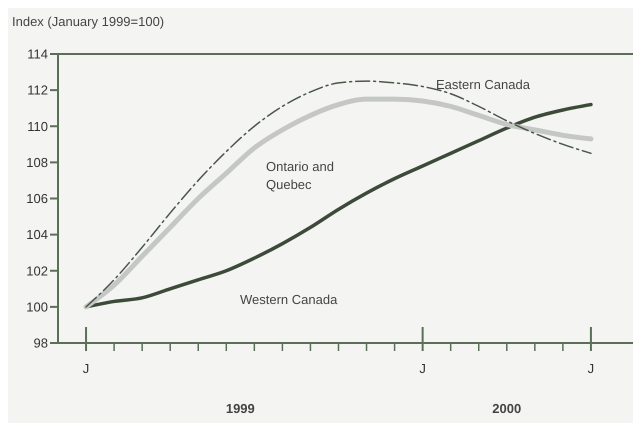 The width and height of the screenshot is (633, 433). Describe the element at coordinates (37, 54) in the screenshot. I see `y-tick-label: 114` at that location.